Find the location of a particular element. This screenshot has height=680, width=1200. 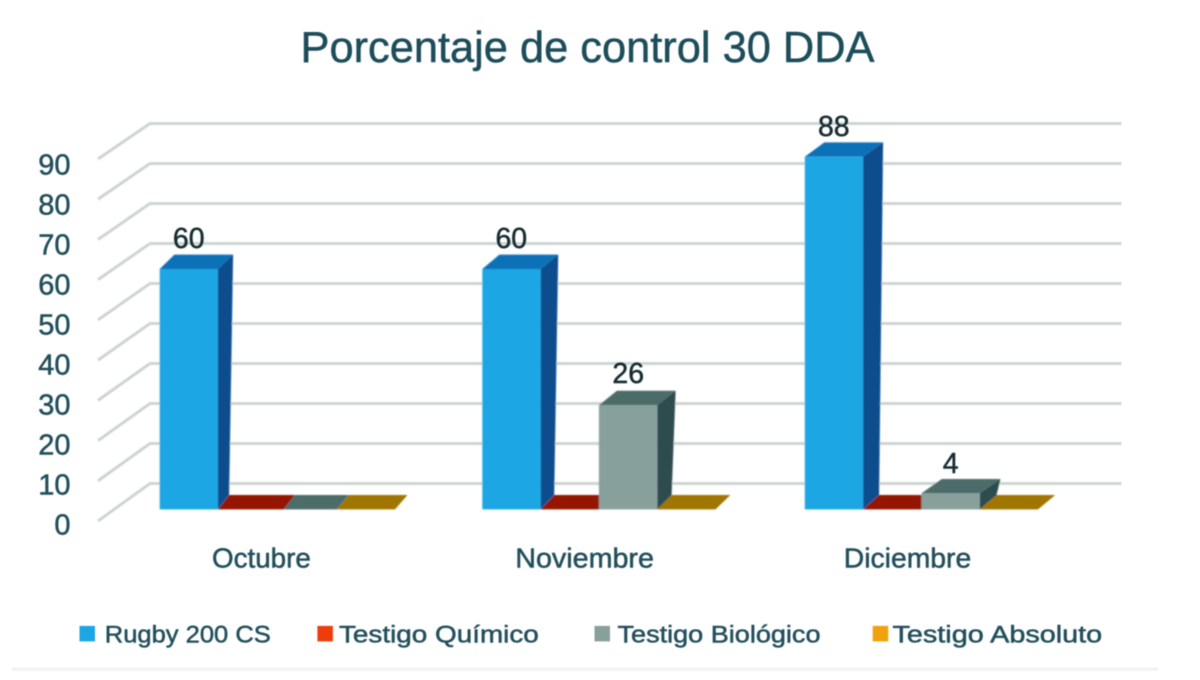

svg-text: Testigo Químico is located at coordinates (439, 635).